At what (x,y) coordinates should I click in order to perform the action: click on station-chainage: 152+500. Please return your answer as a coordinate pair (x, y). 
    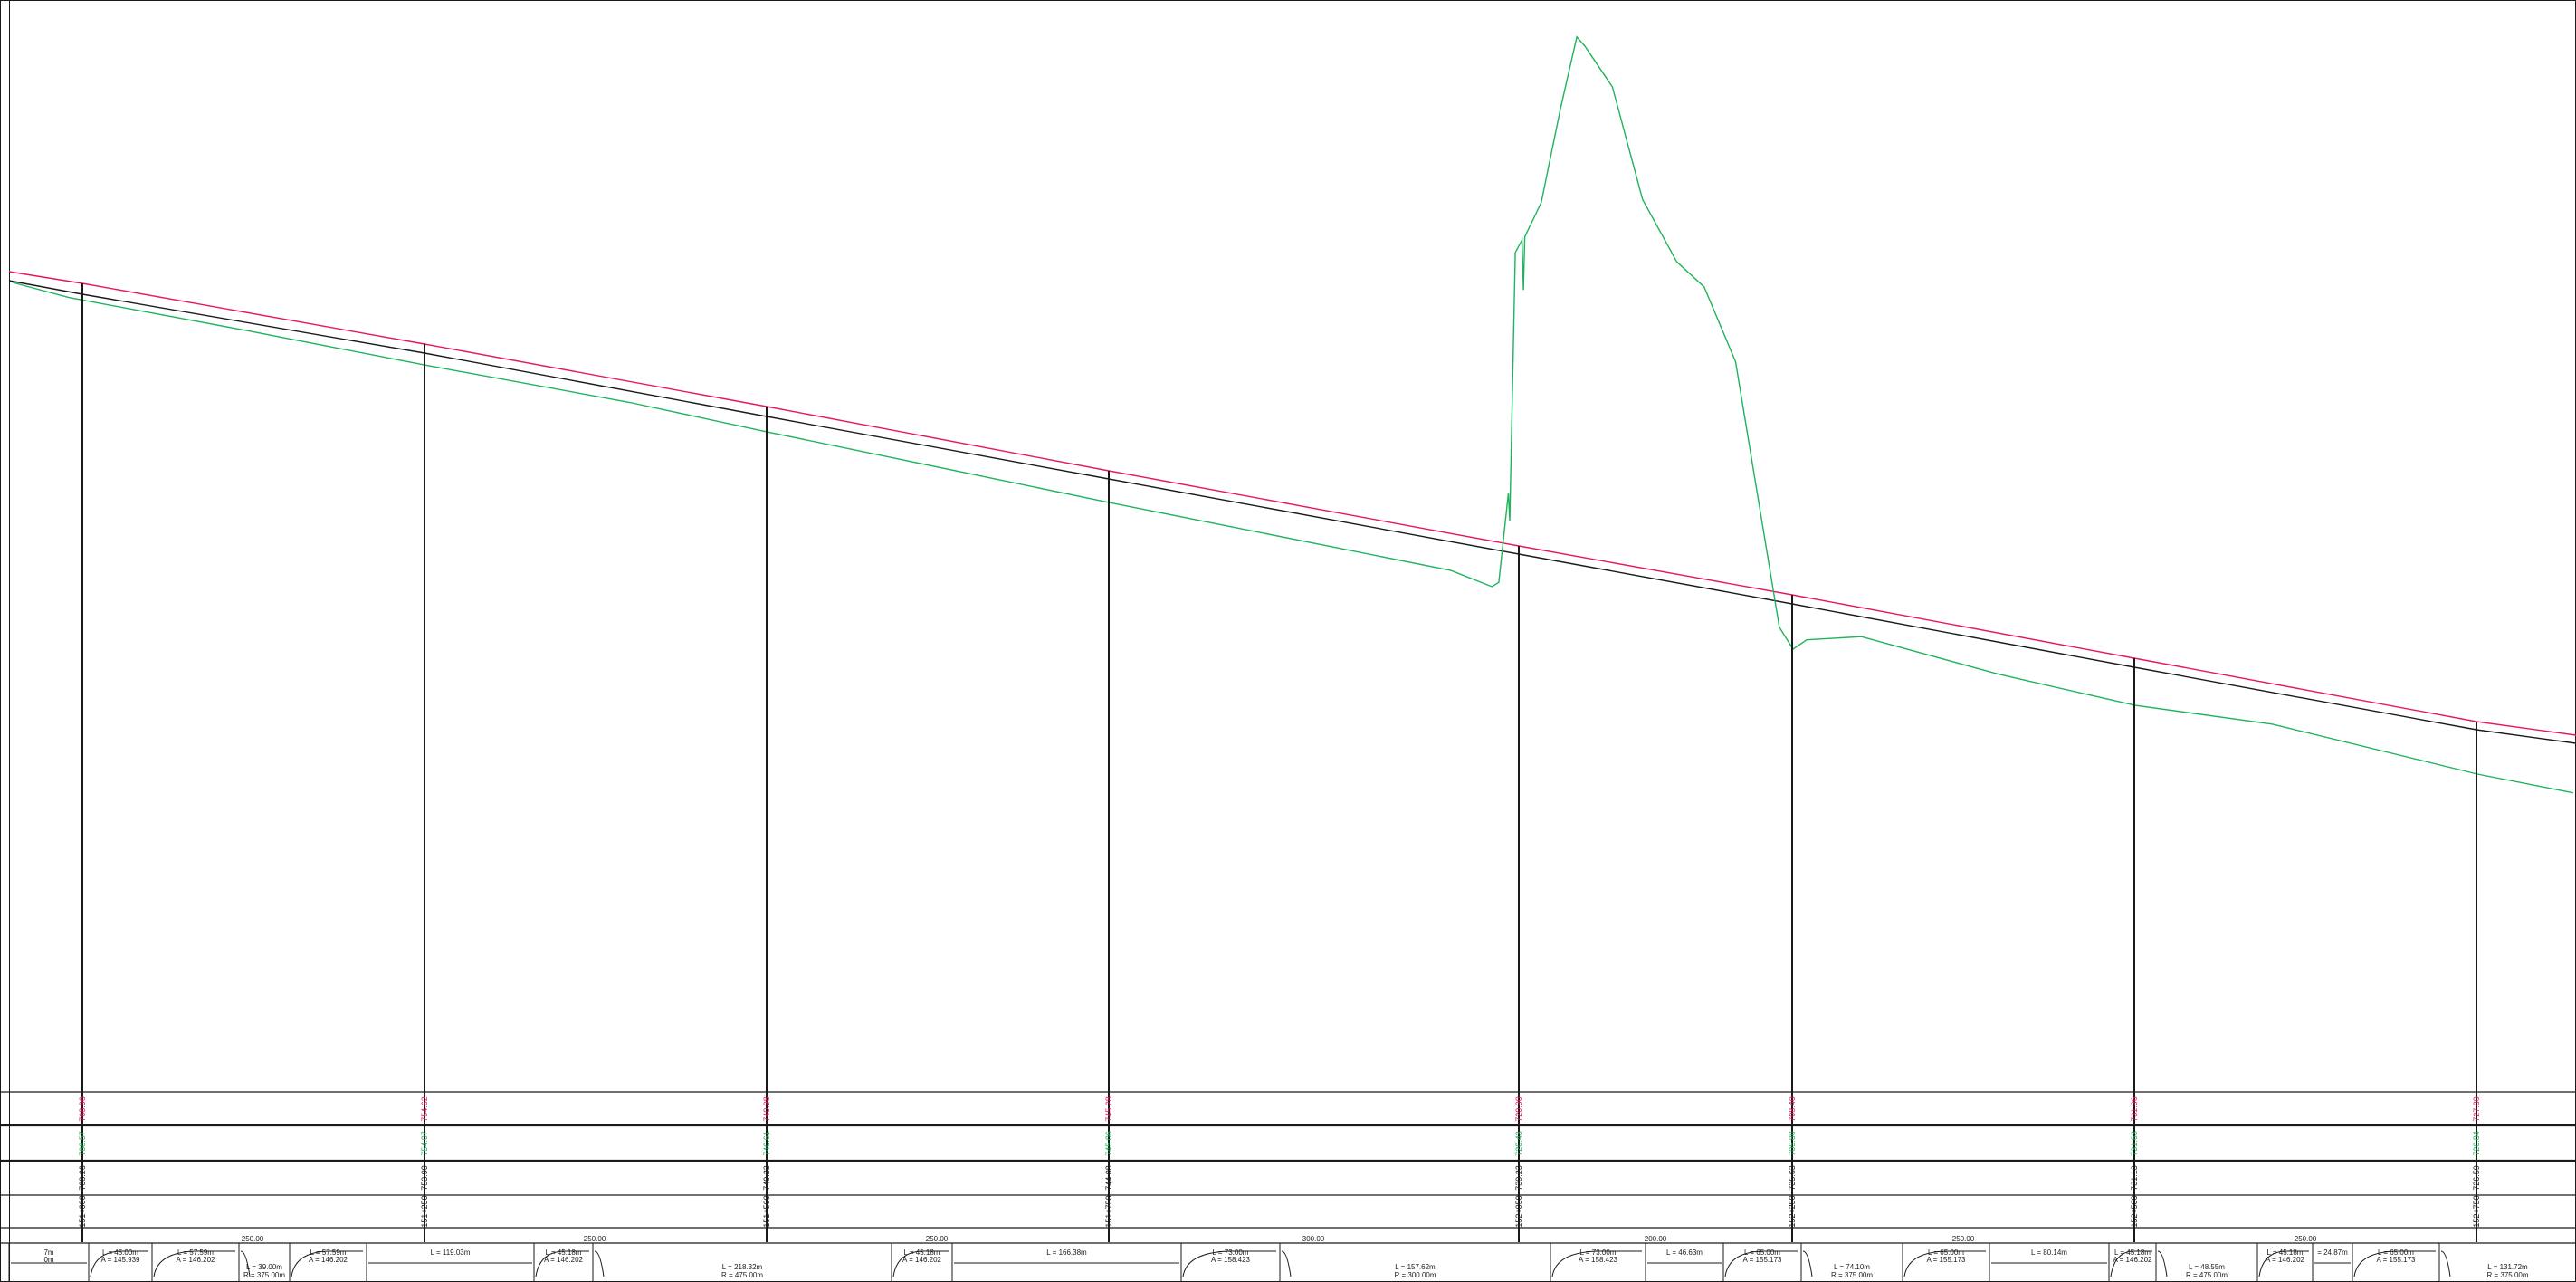
    Looking at the image, I should click on (2134, 1211).